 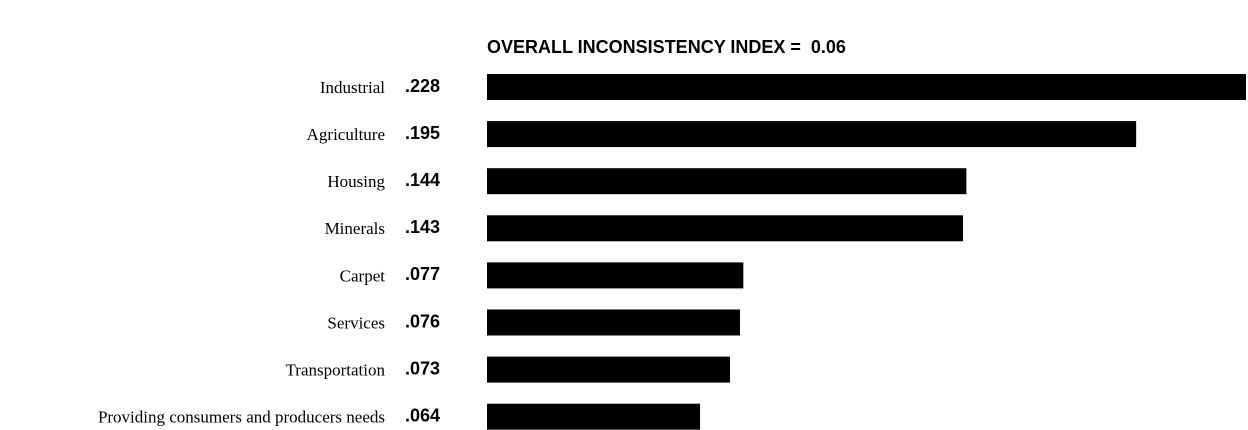 I want to click on category-label: Carpet, so click(x=363, y=275).